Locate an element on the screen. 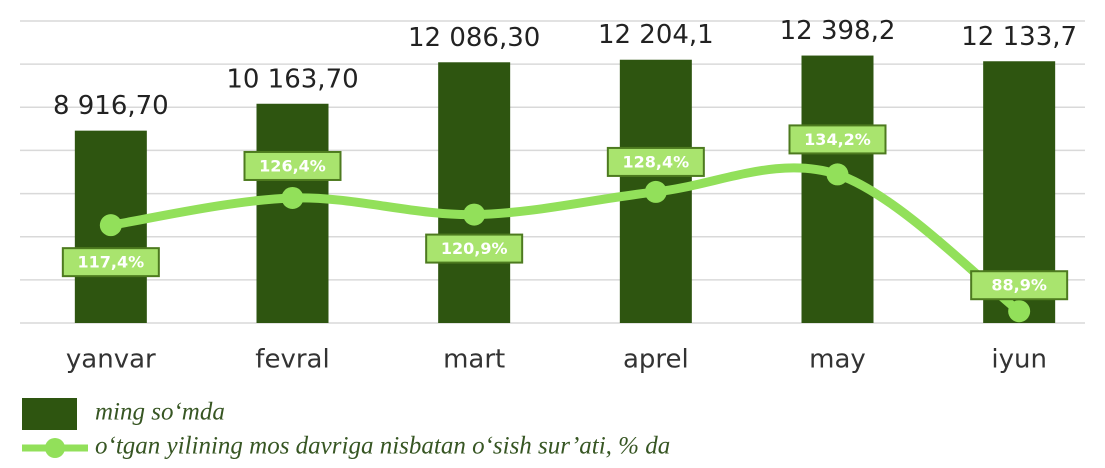 The height and width of the screenshot is (468, 1105). data-label: 126,4% is located at coordinates (292, 165).